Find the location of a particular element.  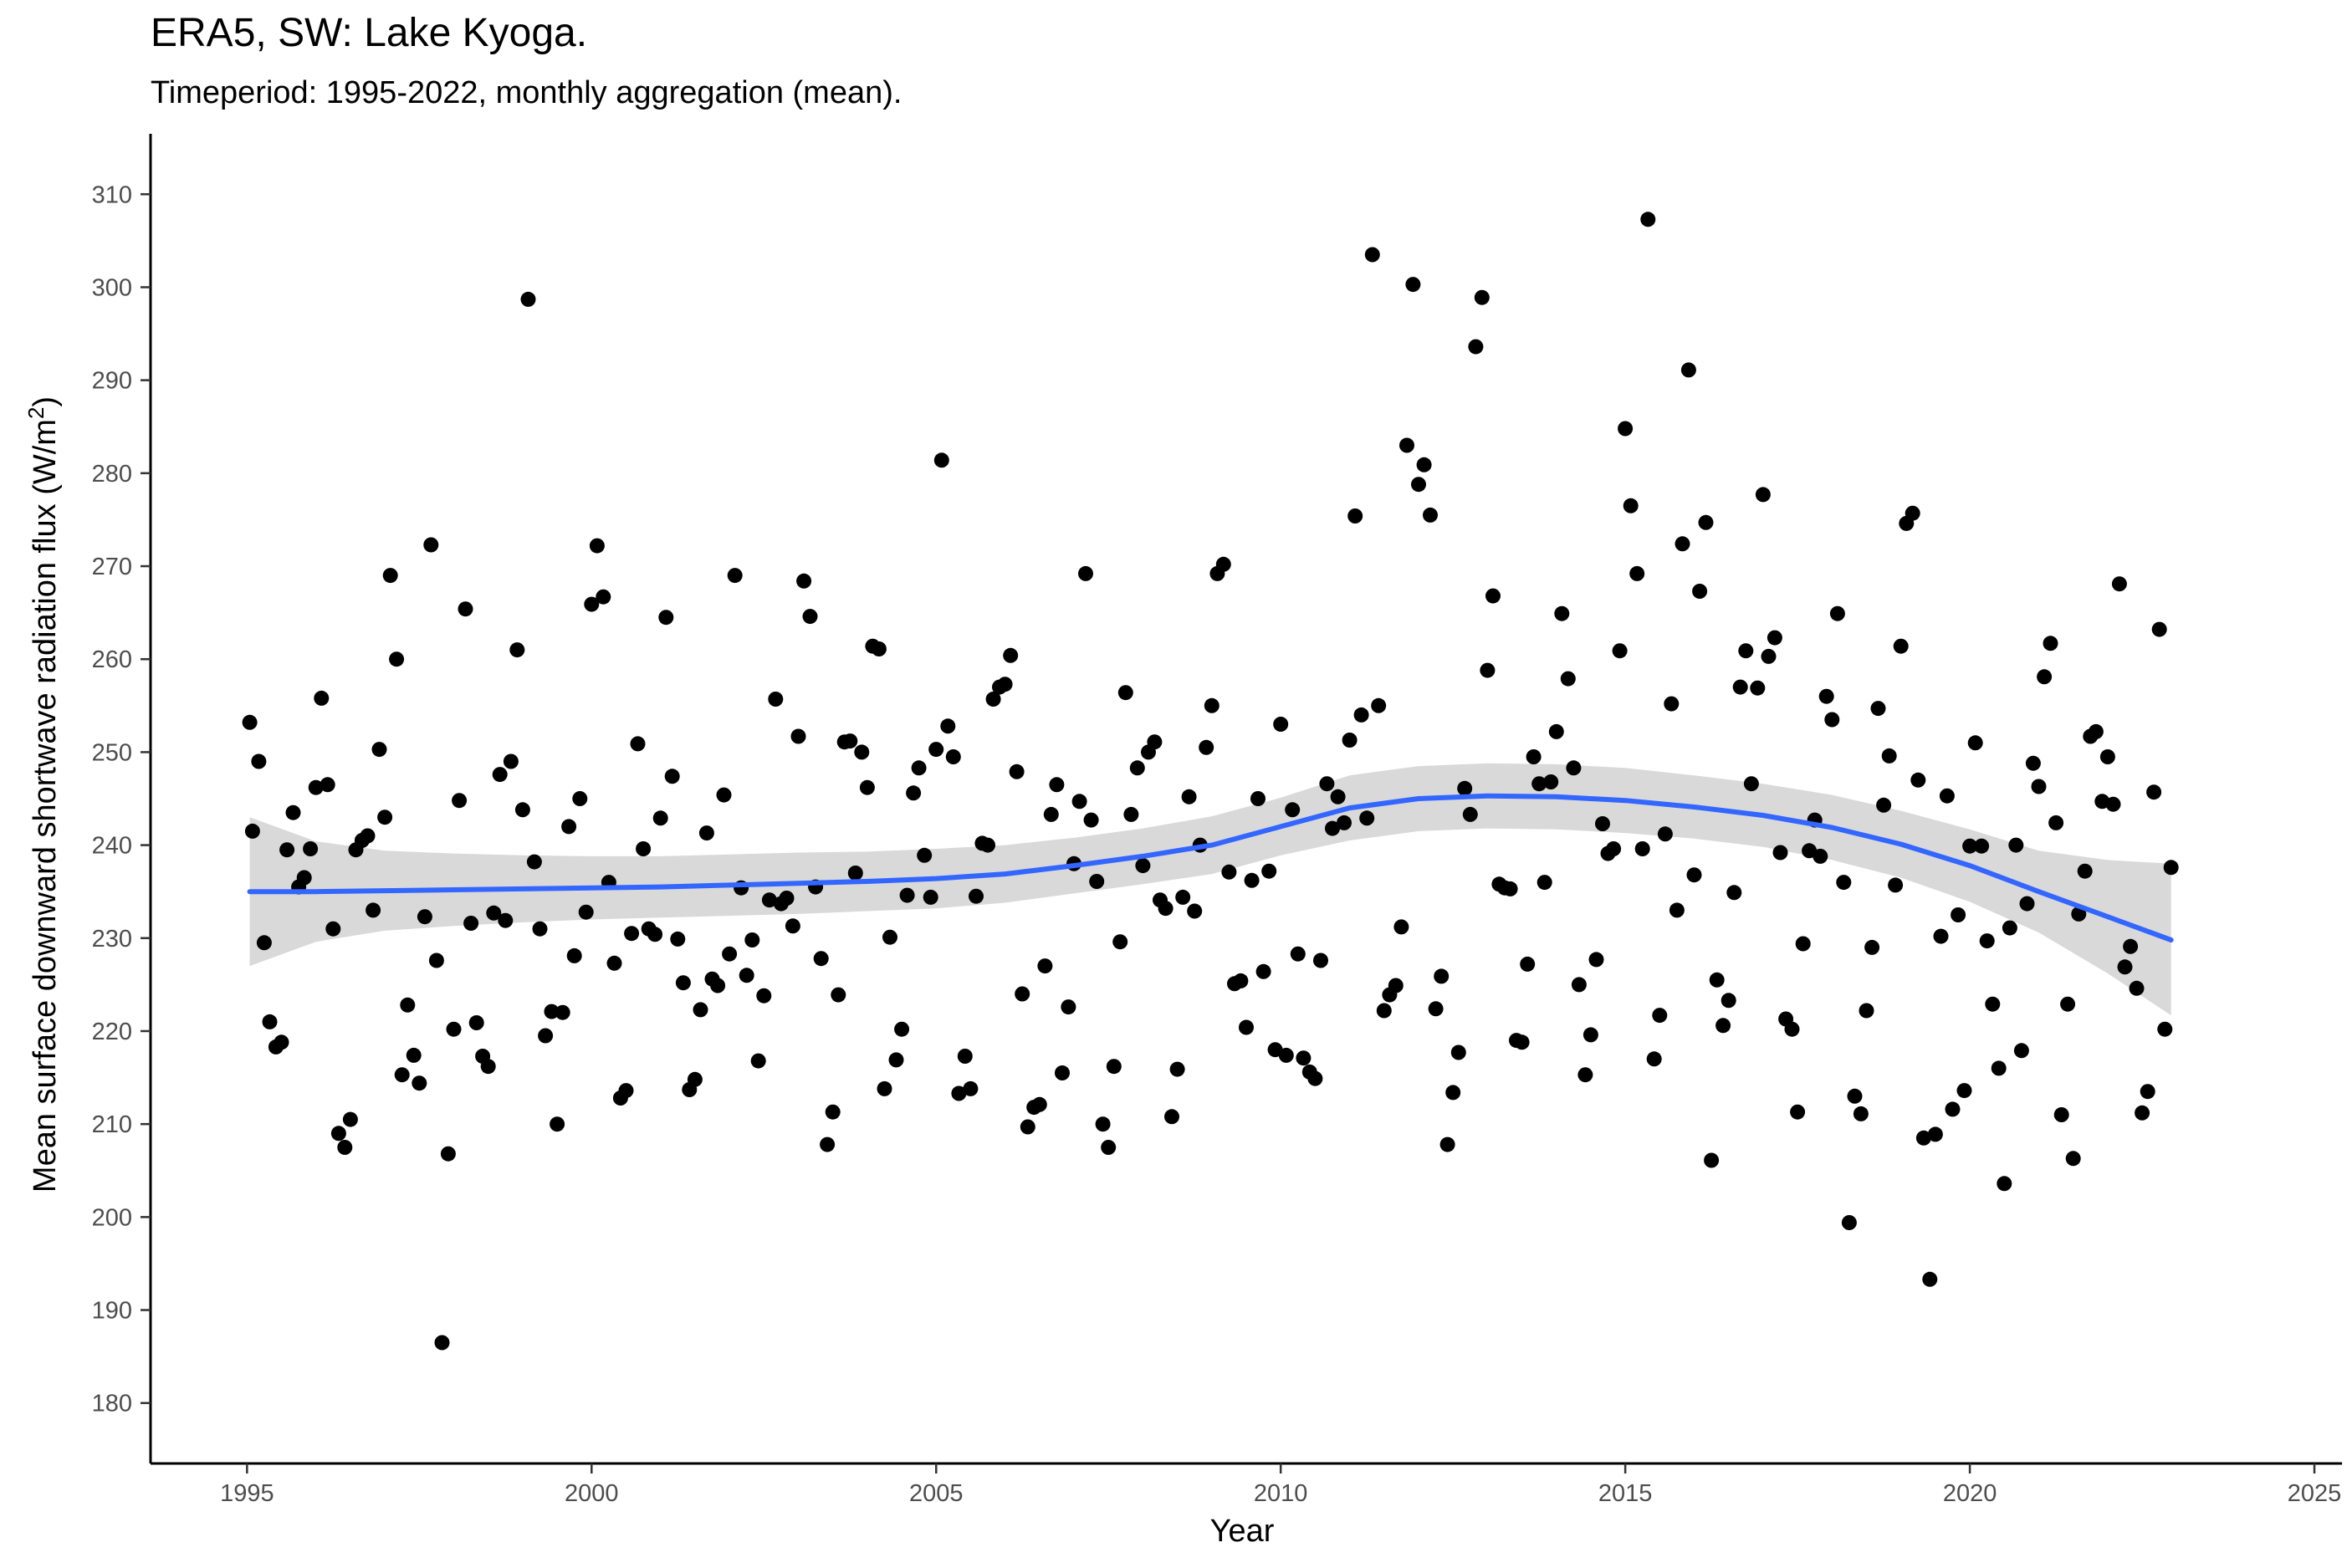

y-tick-label: 280 is located at coordinates (112, 474).